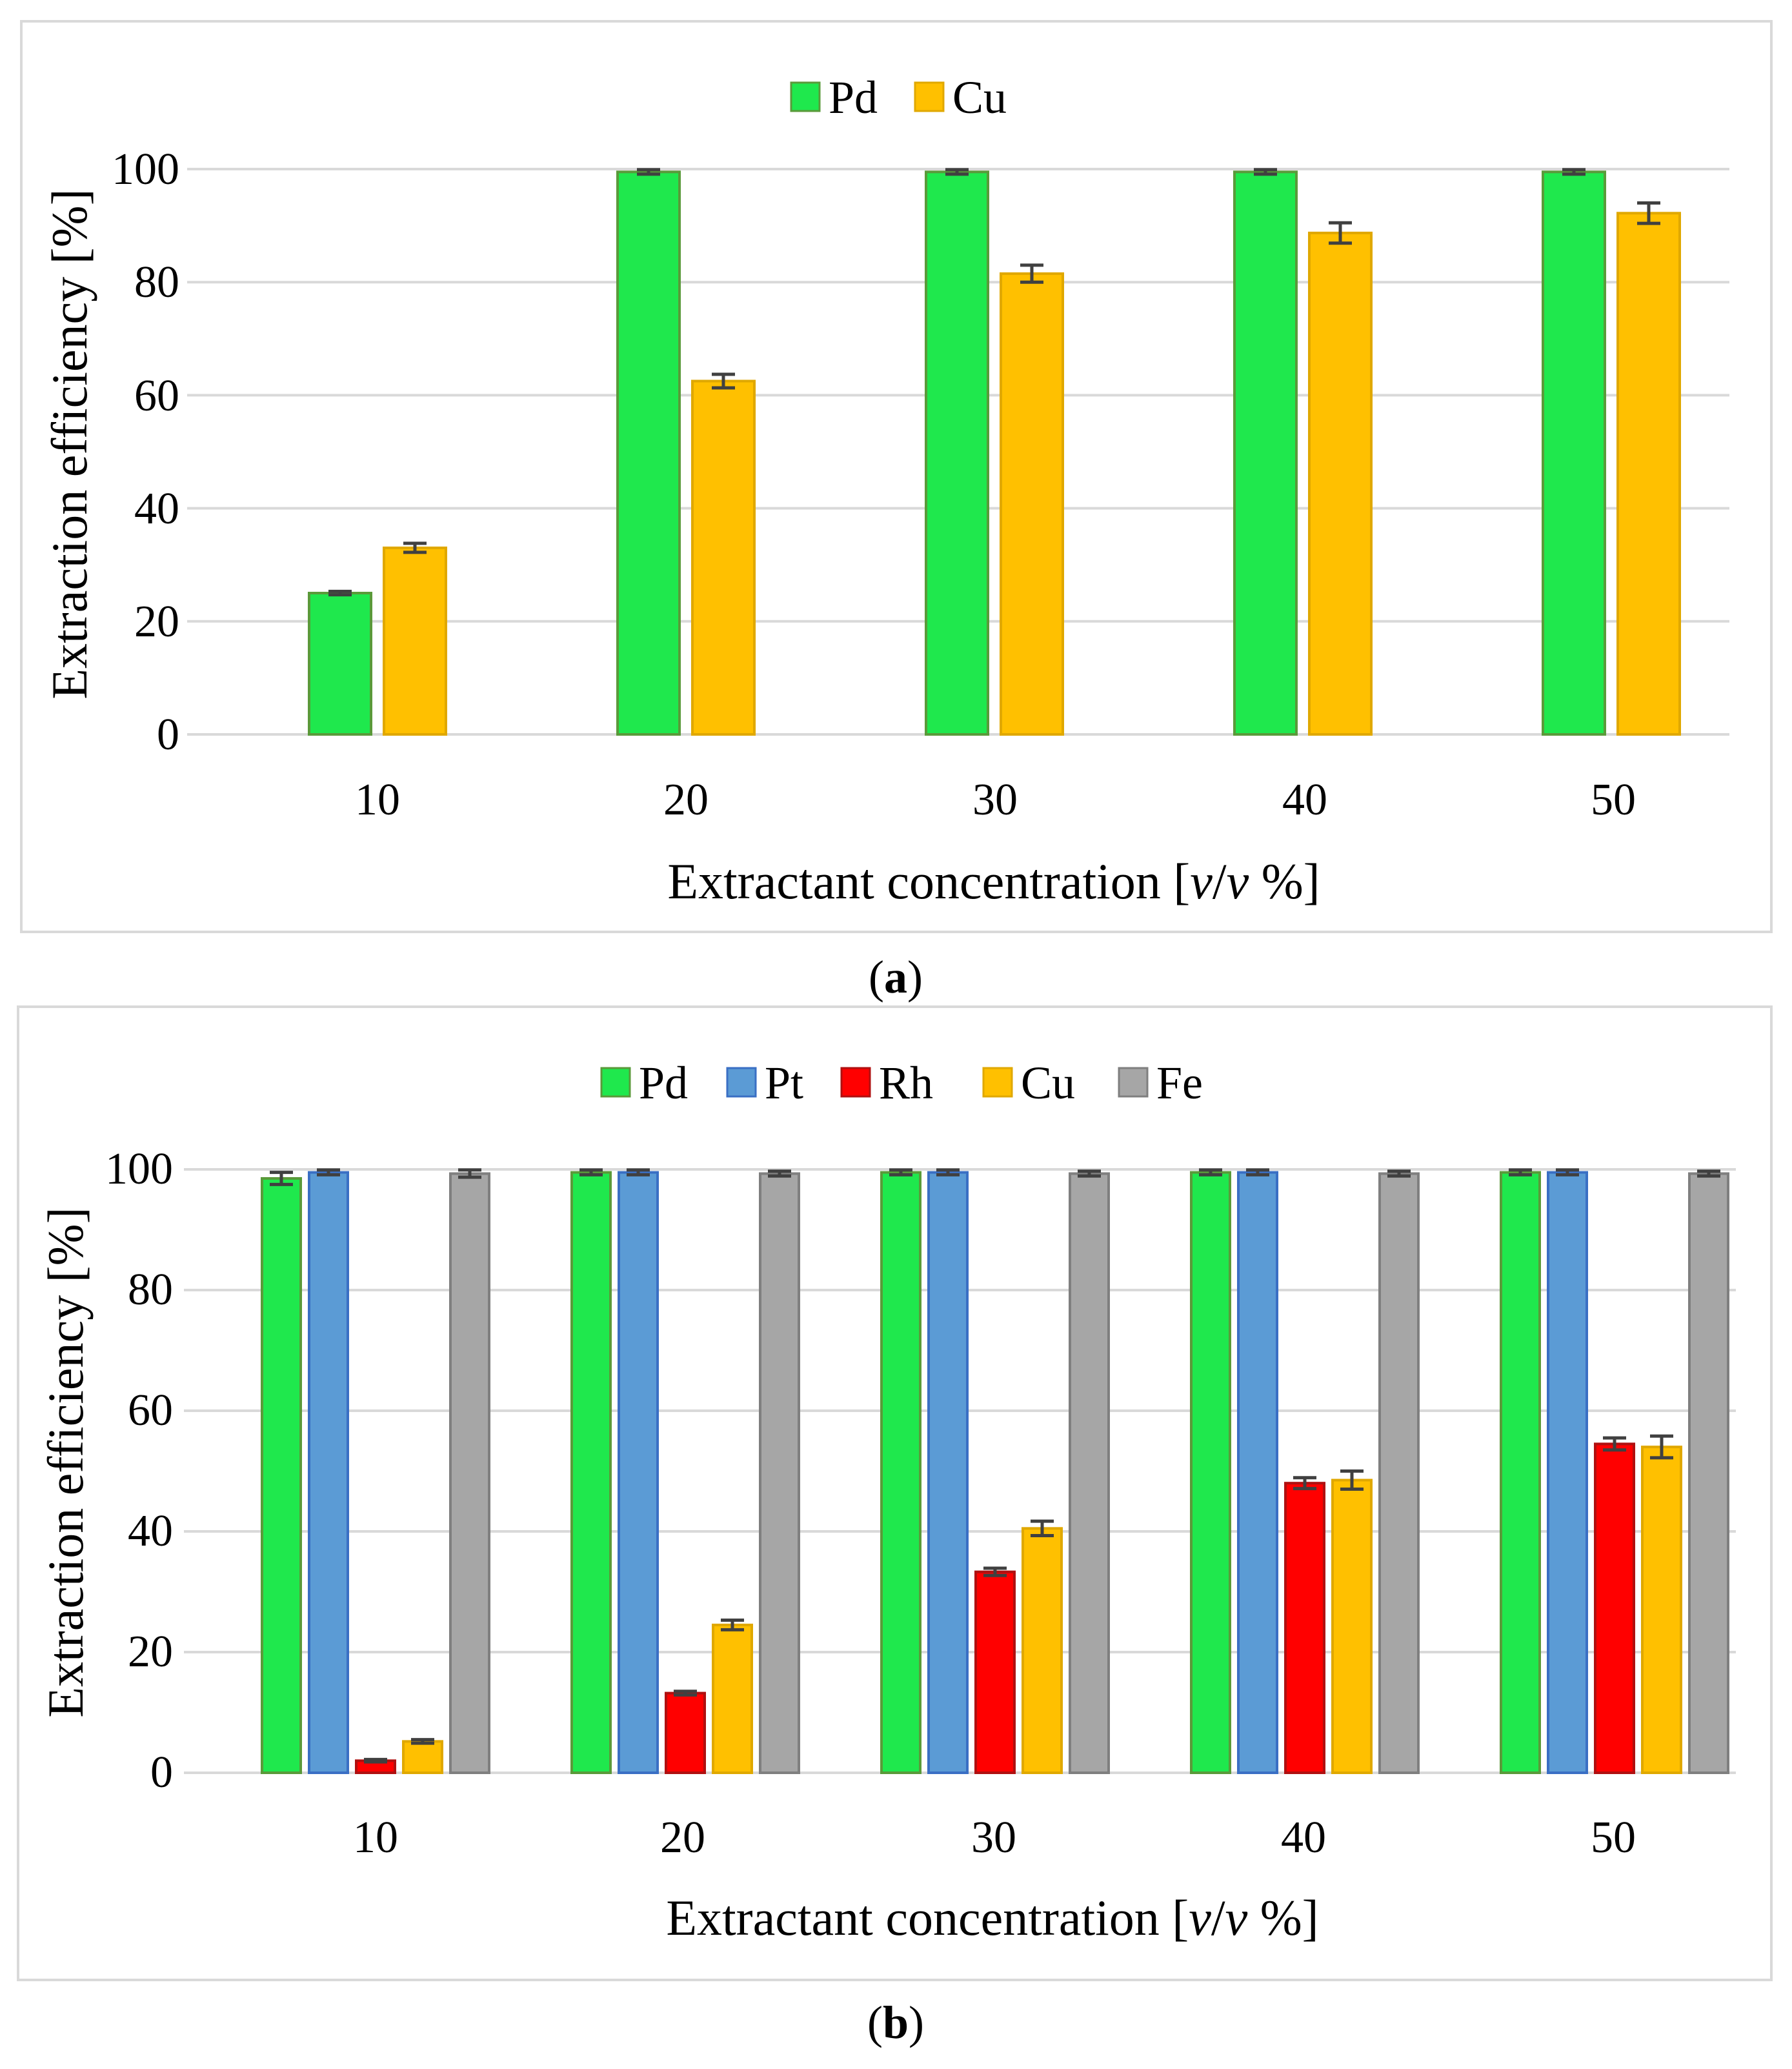  What do you see at coordinates (784, 1083) in the screenshot?
I see `legend-label-pt: Pt` at bounding box center [784, 1083].